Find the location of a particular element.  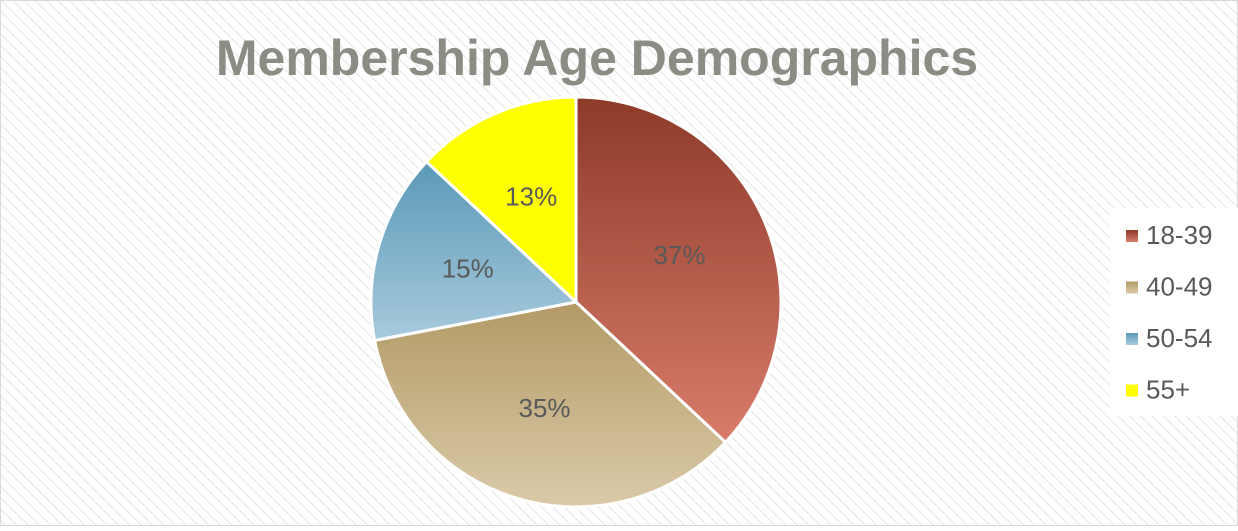

data-label: 37% is located at coordinates (679, 255).